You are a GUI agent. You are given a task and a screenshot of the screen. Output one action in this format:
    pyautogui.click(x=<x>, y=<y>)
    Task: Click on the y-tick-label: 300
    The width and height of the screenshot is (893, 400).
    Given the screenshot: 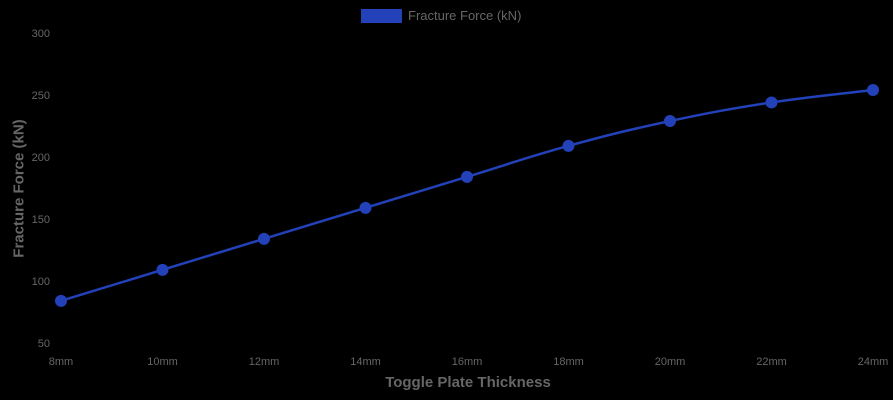 What is the action you would take?
    pyautogui.click(x=41, y=34)
    